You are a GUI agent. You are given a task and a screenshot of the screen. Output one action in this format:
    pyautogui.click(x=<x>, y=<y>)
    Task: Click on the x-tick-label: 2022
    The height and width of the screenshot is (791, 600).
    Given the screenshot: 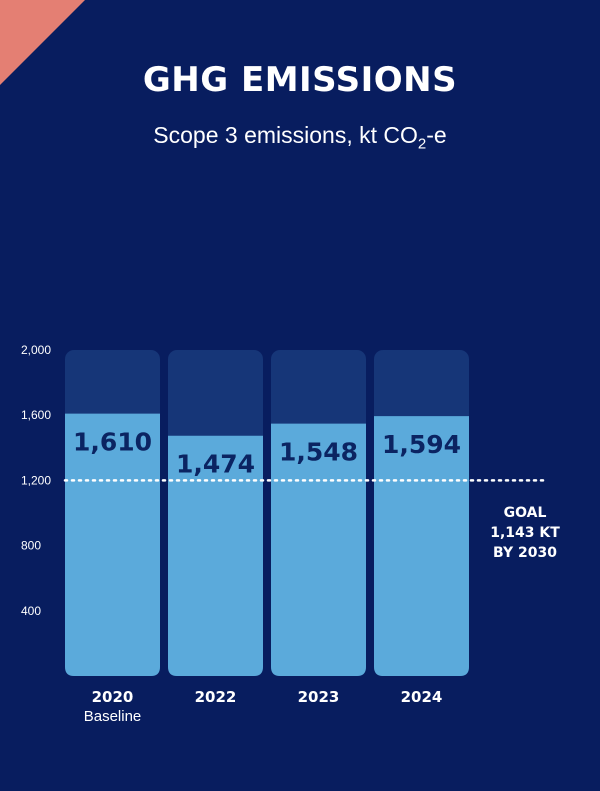 What is the action you would take?
    pyautogui.click(x=216, y=697)
    